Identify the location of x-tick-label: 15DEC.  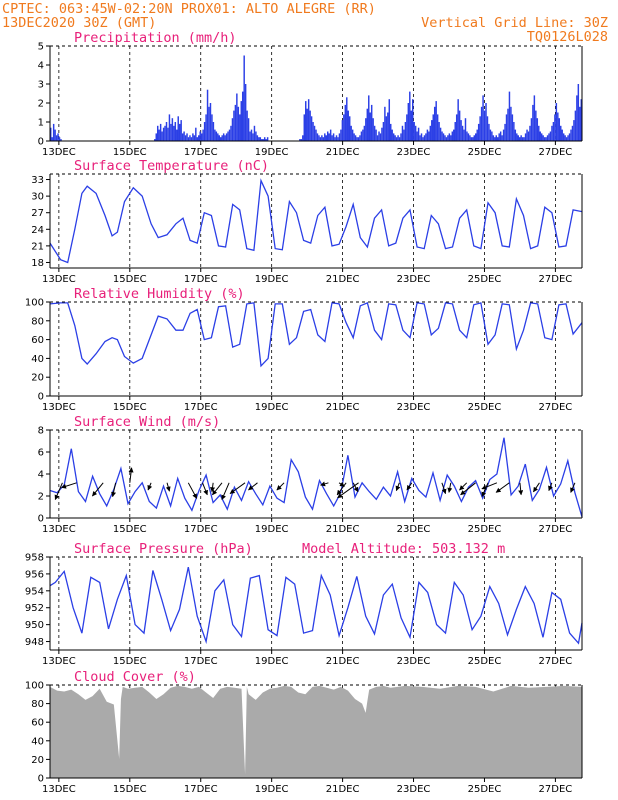
(130, 661).